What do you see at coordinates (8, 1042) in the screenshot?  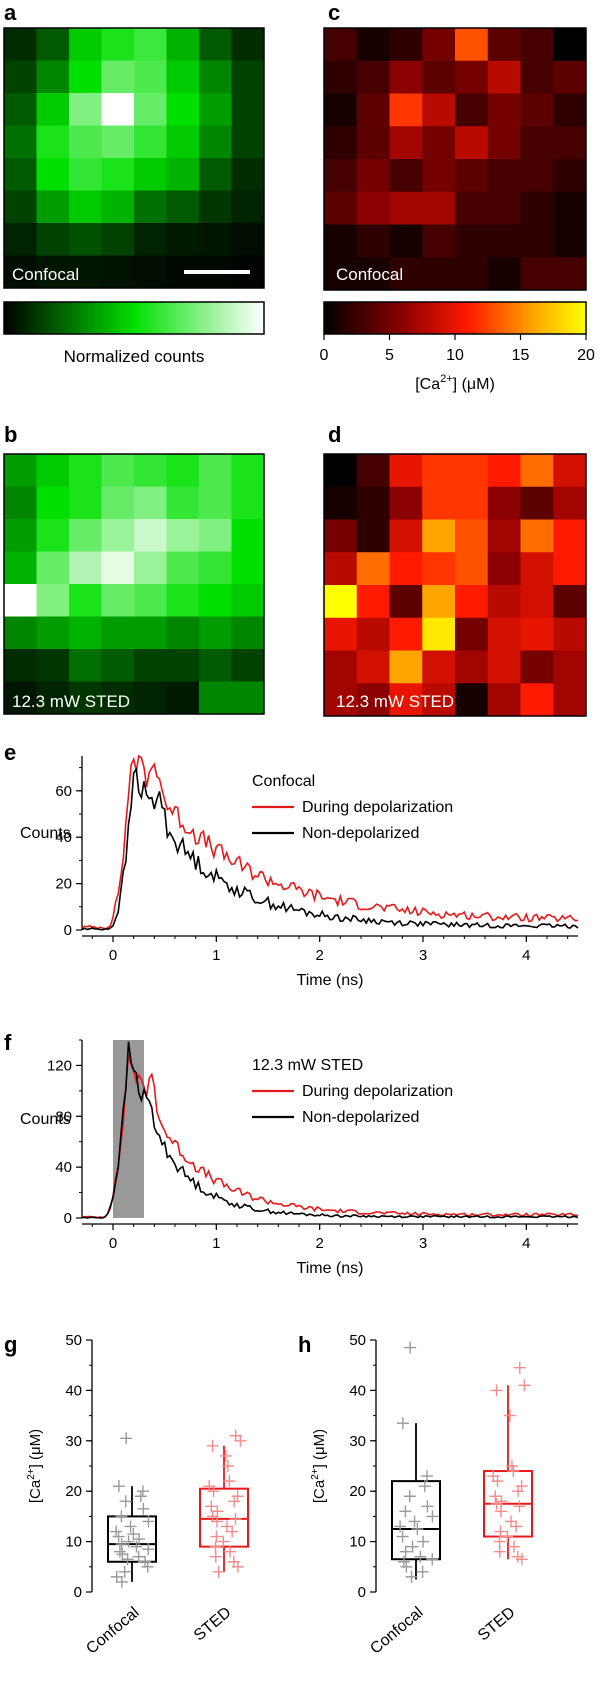 I see `panel-letter-f: f` at bounding box center [8, 1042].